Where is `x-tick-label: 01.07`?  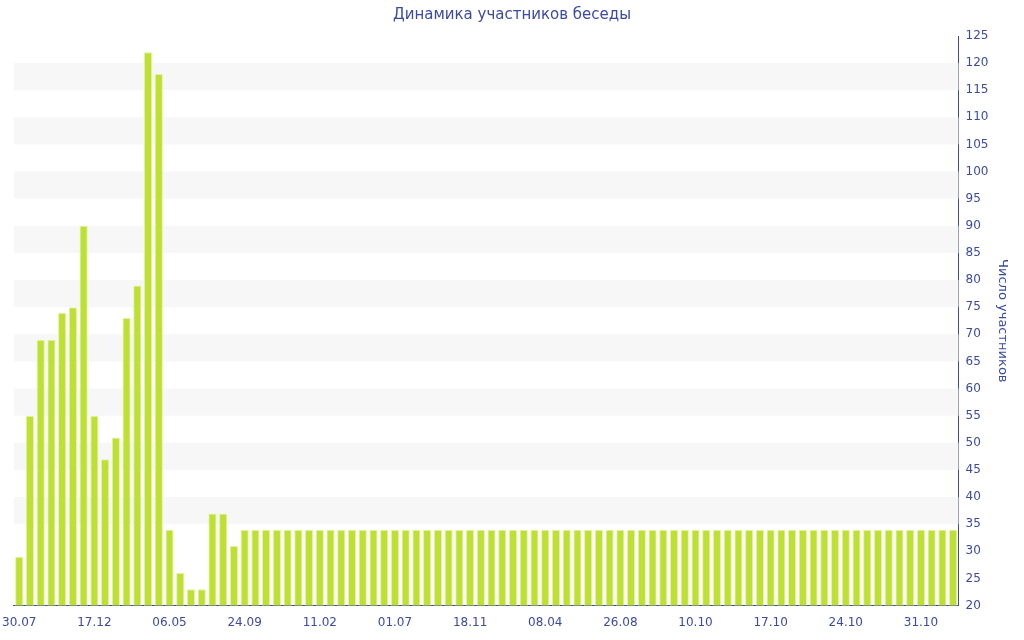
x-tick-label: 01.07 is located at coordinates (395, 621).